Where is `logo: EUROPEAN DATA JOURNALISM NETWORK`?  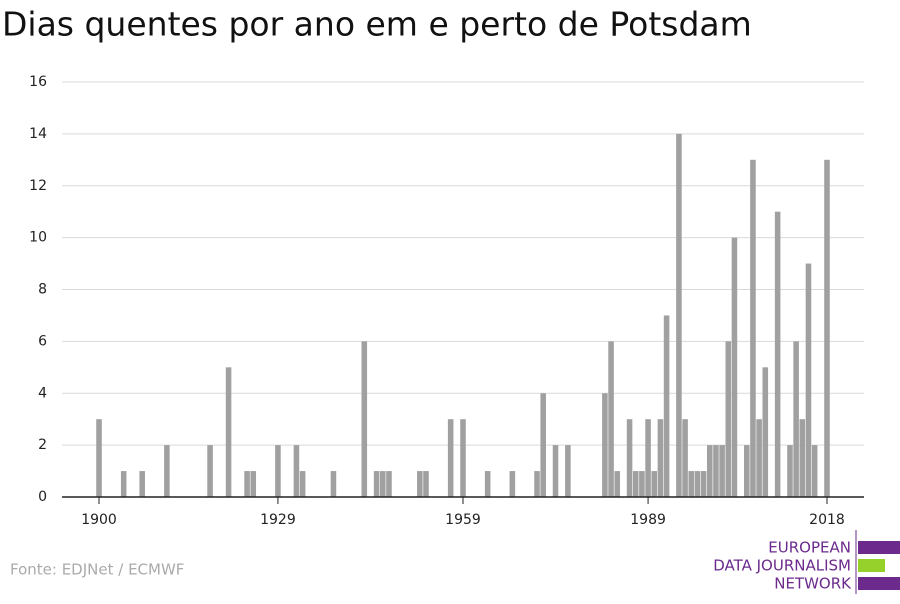 logo: EUROPEAN DATA JOURNALISM NETWORK is located at coordinates (806, 562).